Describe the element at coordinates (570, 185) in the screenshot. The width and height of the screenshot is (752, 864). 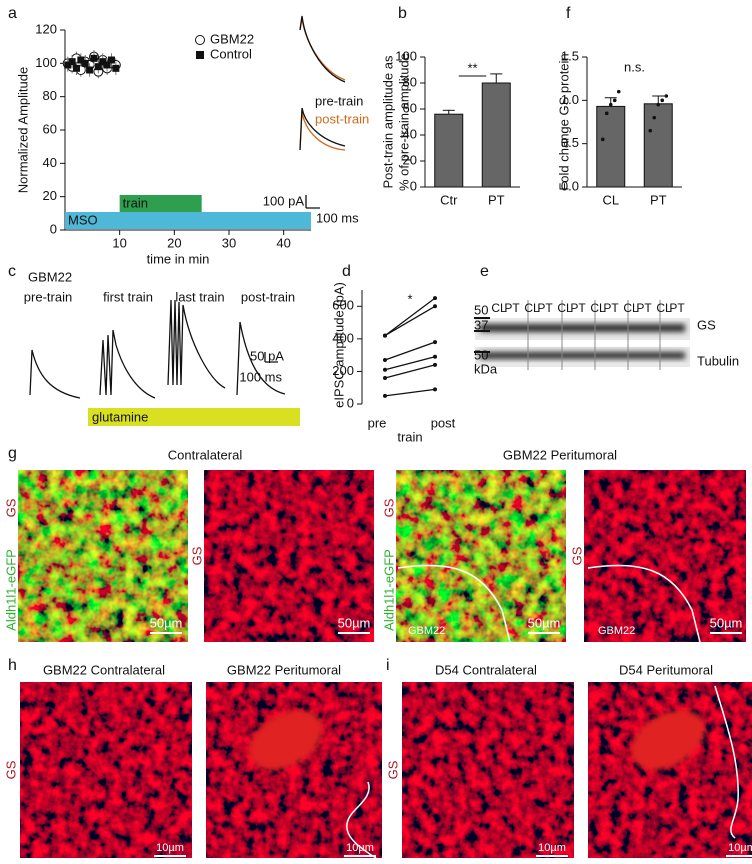
I see `y-tick-label: 0.0` at that location.